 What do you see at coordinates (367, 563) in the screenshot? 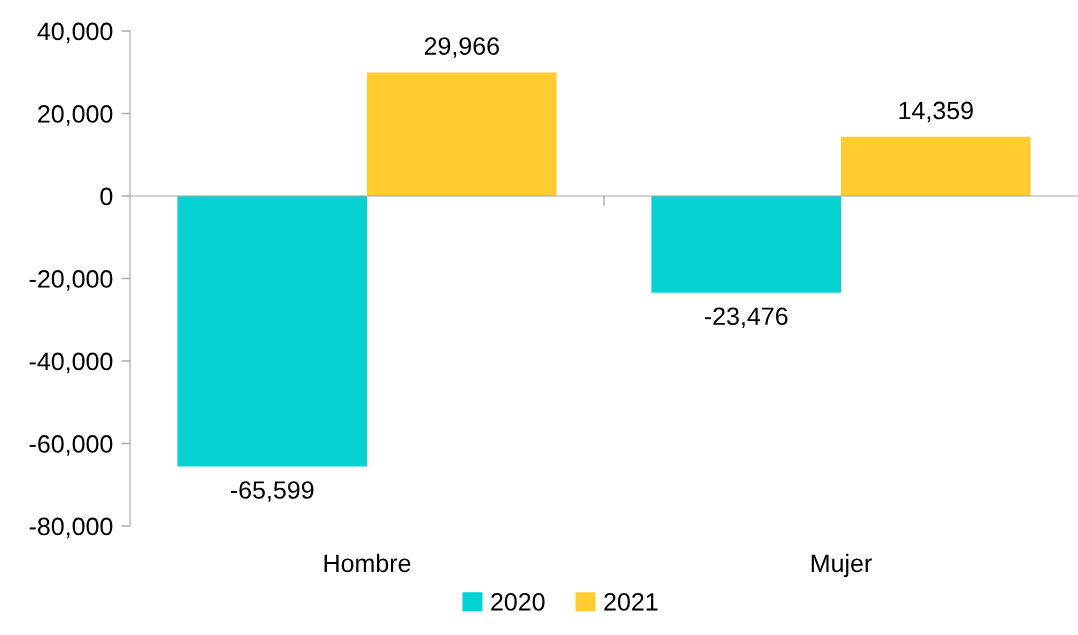
I see `x-tick-label: Hombre` at bounding box center [367, 563].